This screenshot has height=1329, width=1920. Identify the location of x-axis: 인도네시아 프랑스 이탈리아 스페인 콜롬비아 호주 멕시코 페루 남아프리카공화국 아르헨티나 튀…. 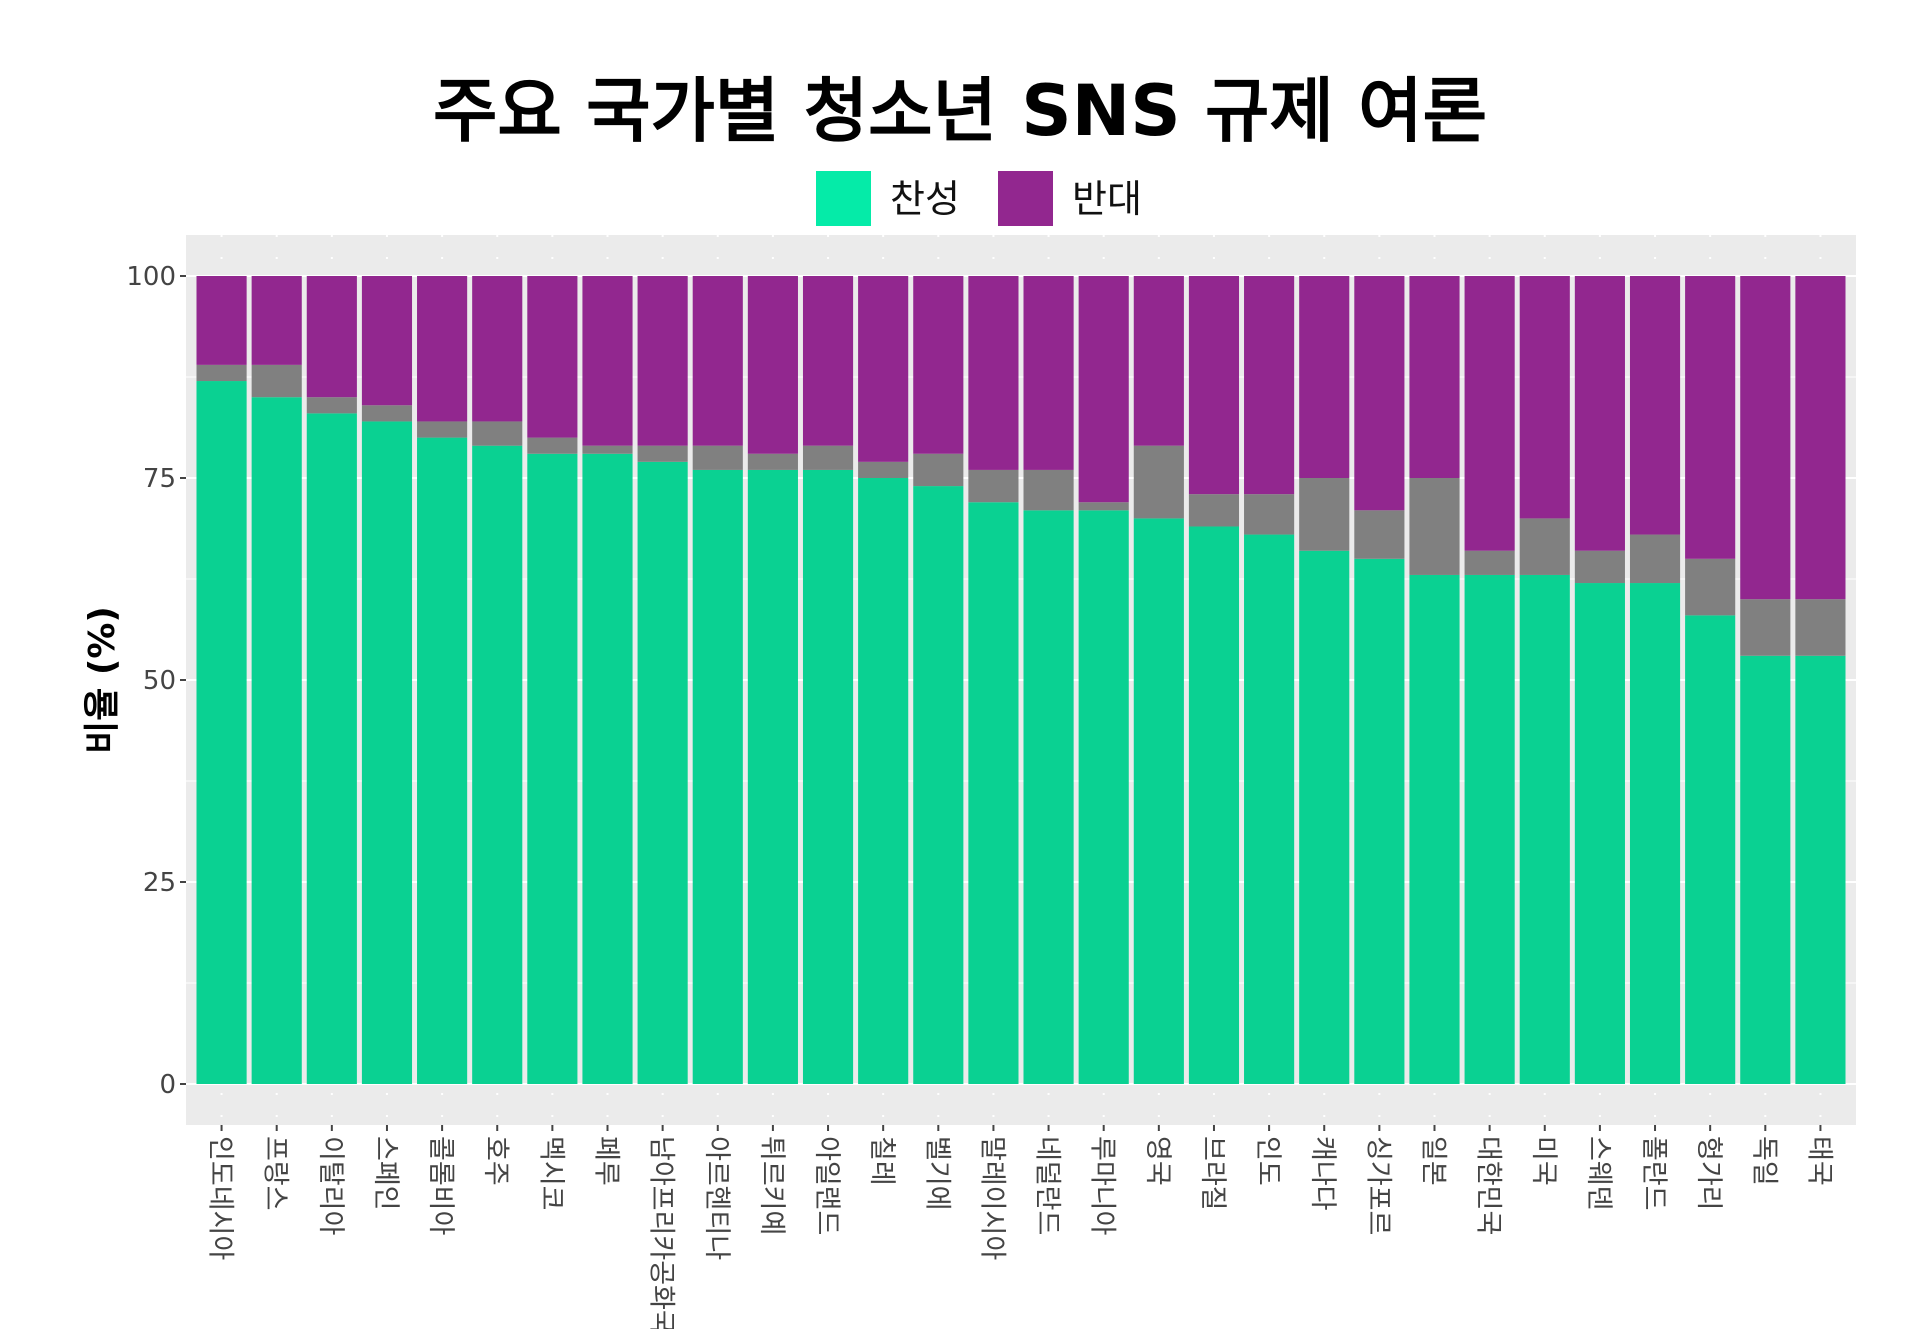
(1019, 1227).